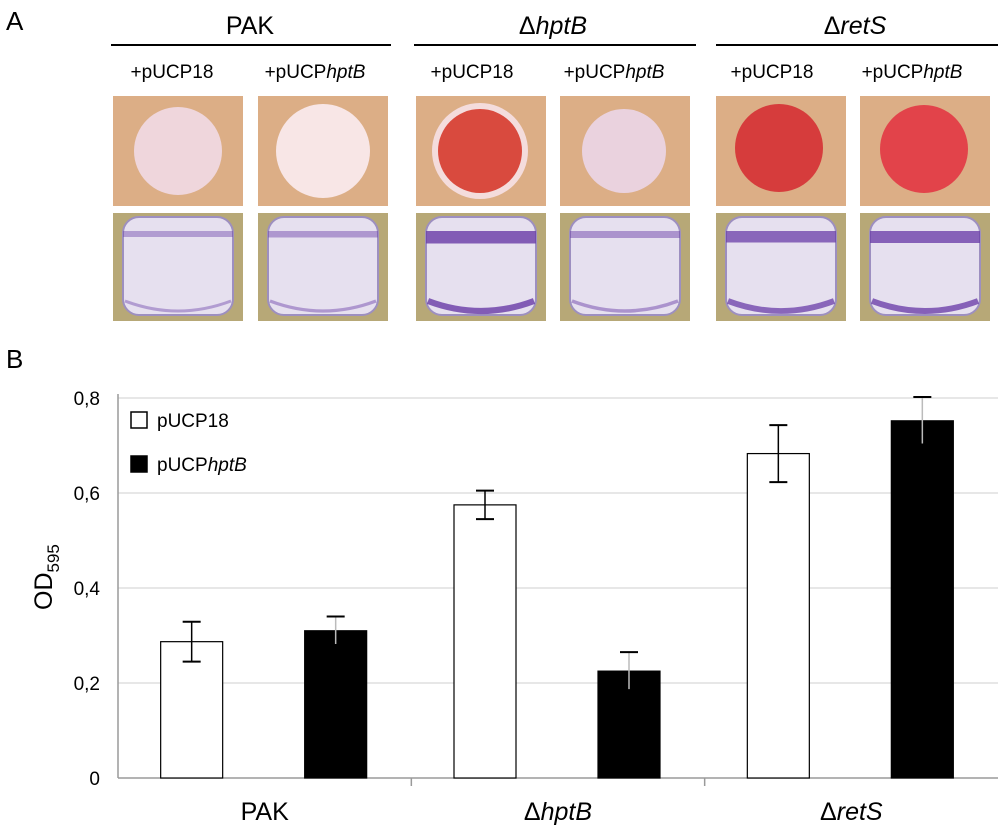 The image size is (1000, 830). What do you see at coordinates (15, 21) in the screenshot?
I see `panel-a-letter: A` at bounding box center [15, 21].